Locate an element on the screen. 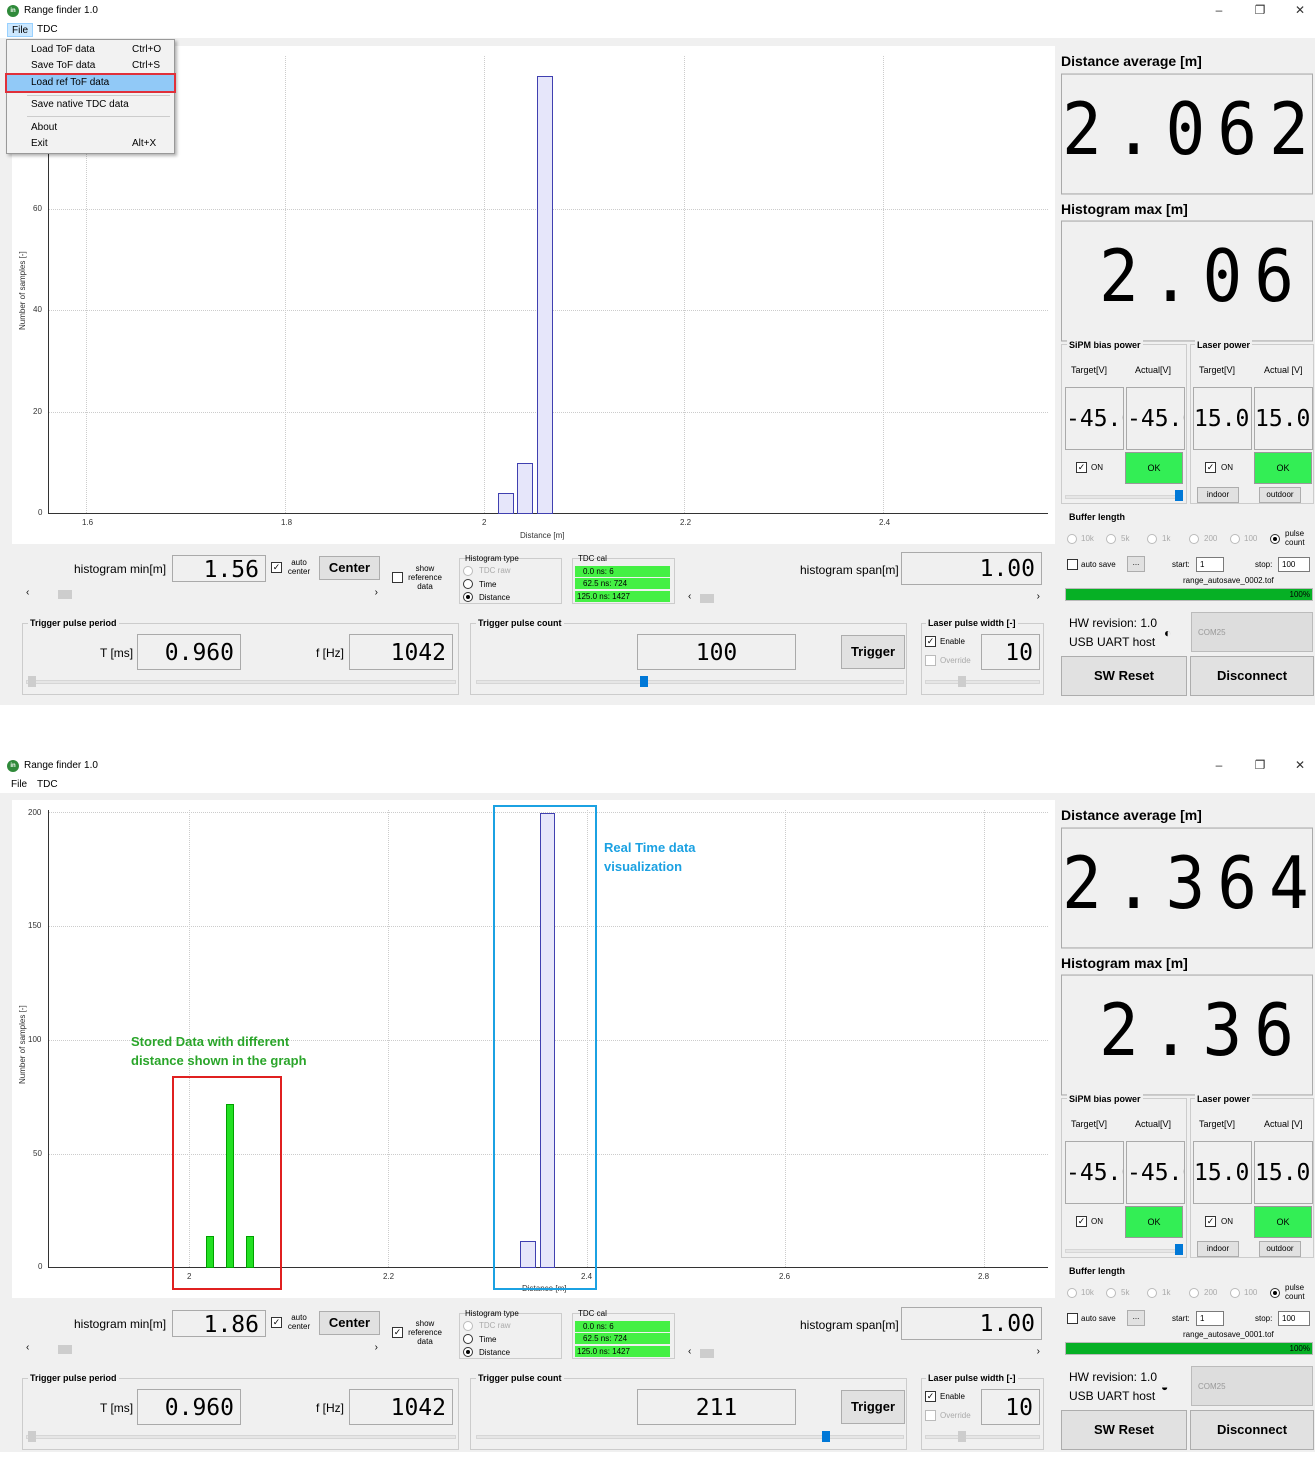  menu-item-load-ref-tof: Load ref ToF data is located at coordinates (90, 83).